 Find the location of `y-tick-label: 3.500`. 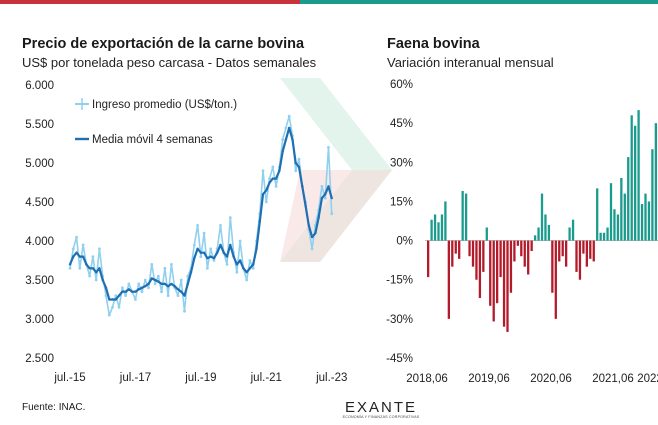

y-tick-label: 3.500 is located at coordinates (39, 281).